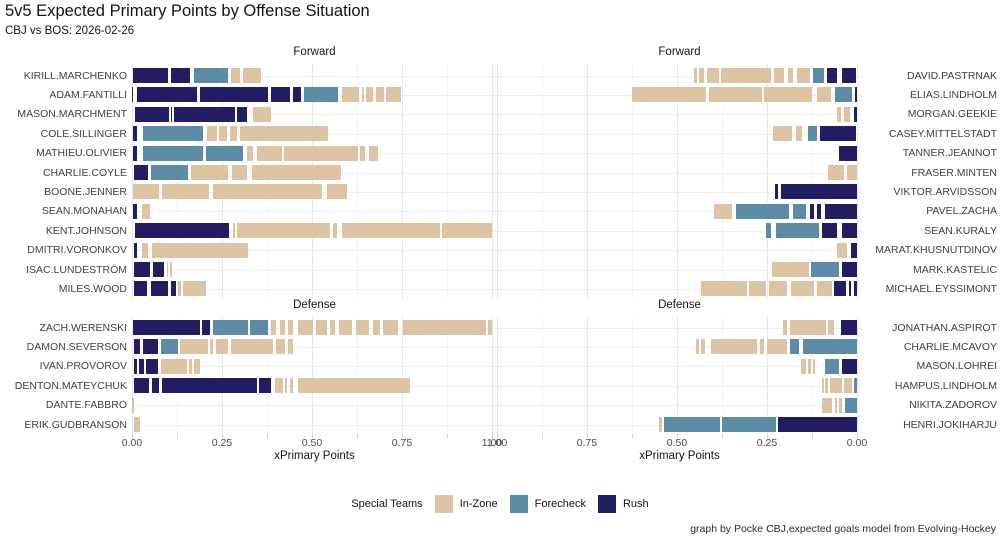 This screenshot has width=1000, height=542. What do you see at coordinates (83, 133) in the screenshot?
I see `player-label: COLE.SILLINGER` at bounding box center [83, 133].